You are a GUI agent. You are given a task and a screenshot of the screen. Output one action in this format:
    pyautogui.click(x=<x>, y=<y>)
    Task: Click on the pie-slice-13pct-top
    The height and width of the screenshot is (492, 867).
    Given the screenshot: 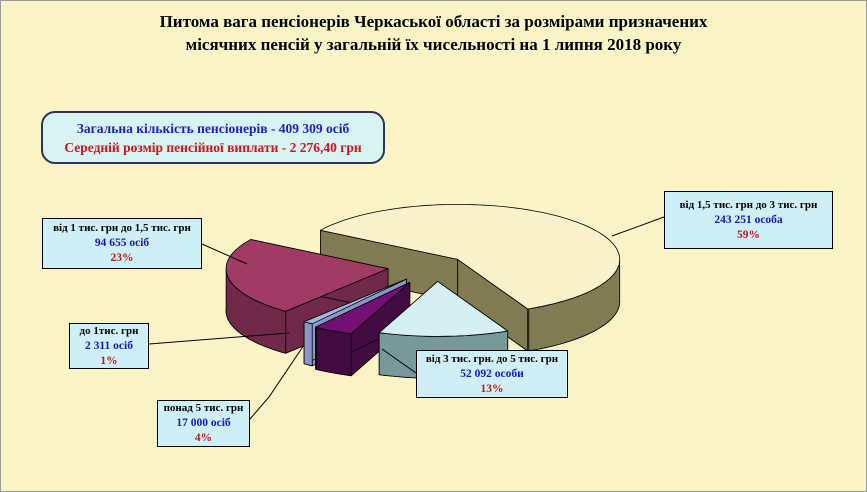 What is the action you would take?
    pyautogui.click(x=443, y=309)
    